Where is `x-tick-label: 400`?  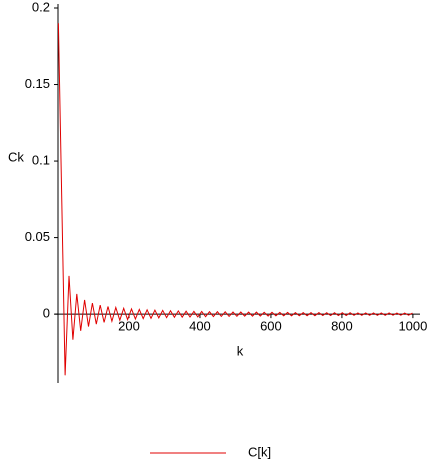 x-tick-label: 400 is located at coordinates (200, 326).